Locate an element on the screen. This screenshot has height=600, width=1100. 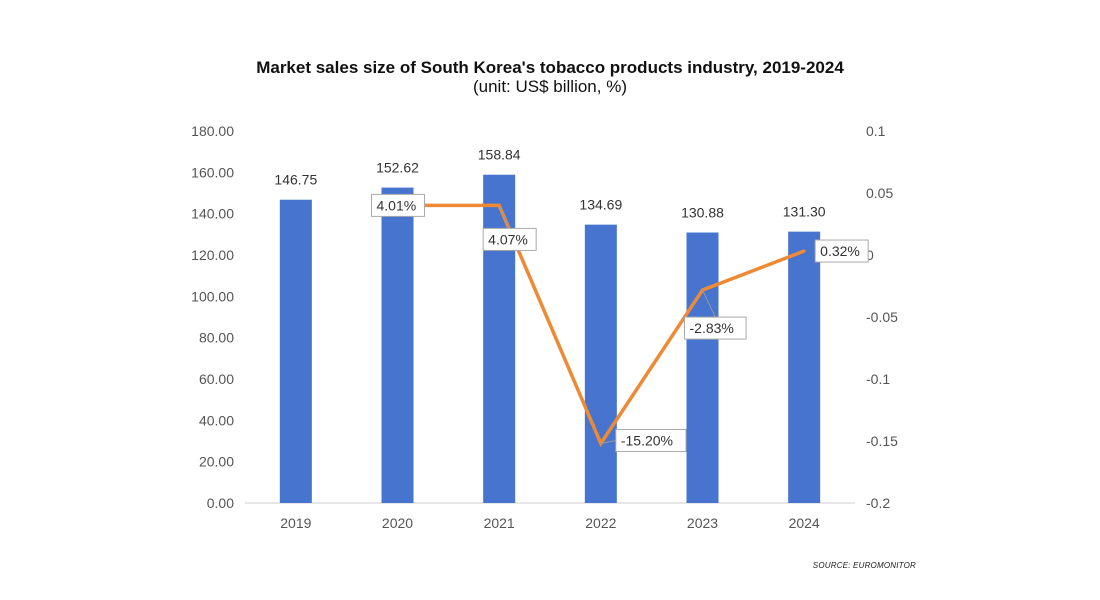
bar-value-label: 146.75 is located at coordinates (295, 180).